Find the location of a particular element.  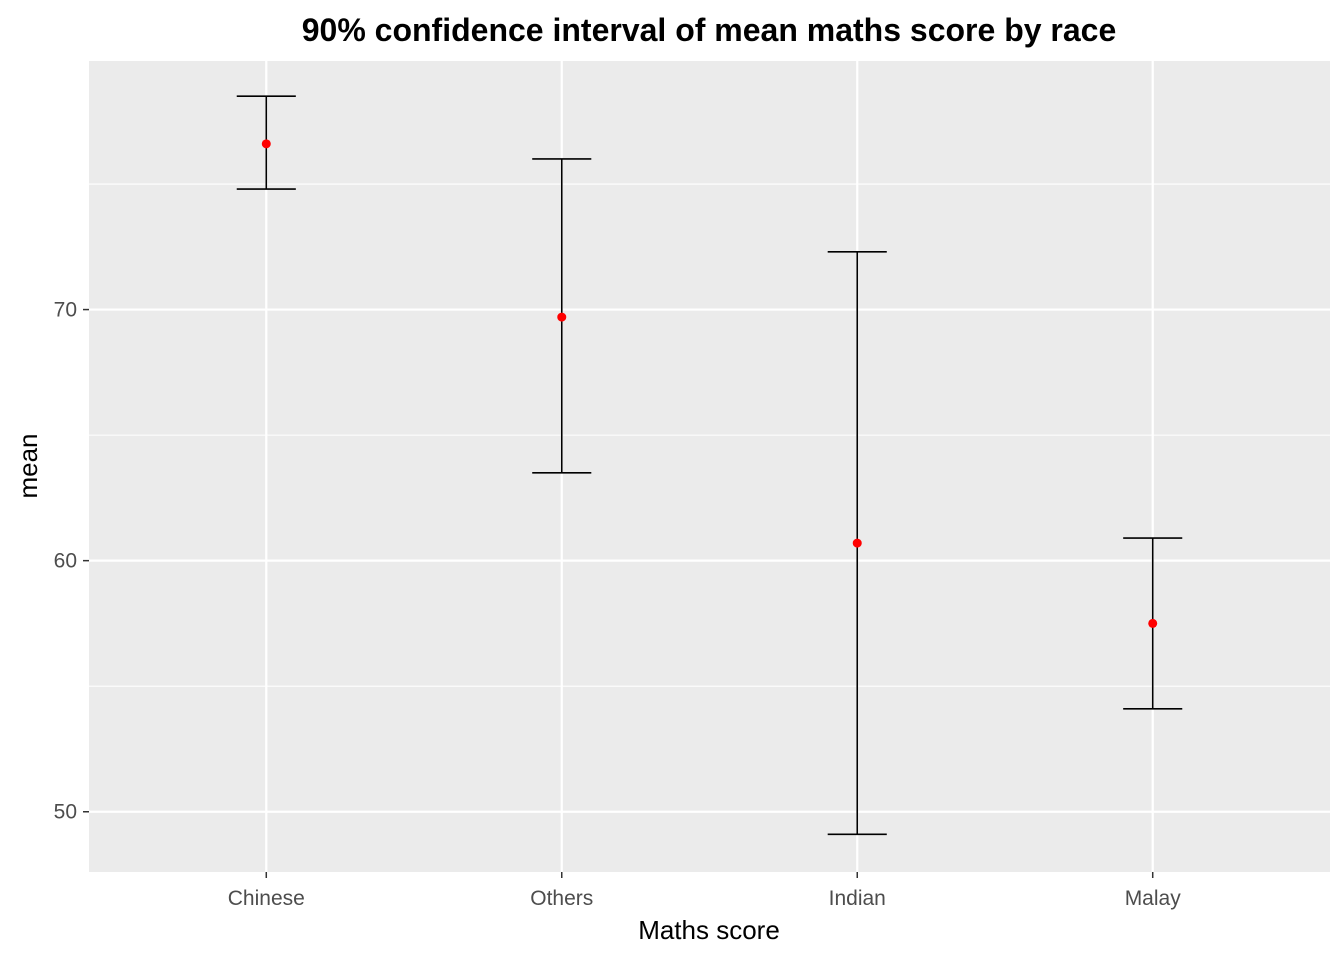

y-axis-ticks: 50 60 70 is located at coordinates (71, 561).